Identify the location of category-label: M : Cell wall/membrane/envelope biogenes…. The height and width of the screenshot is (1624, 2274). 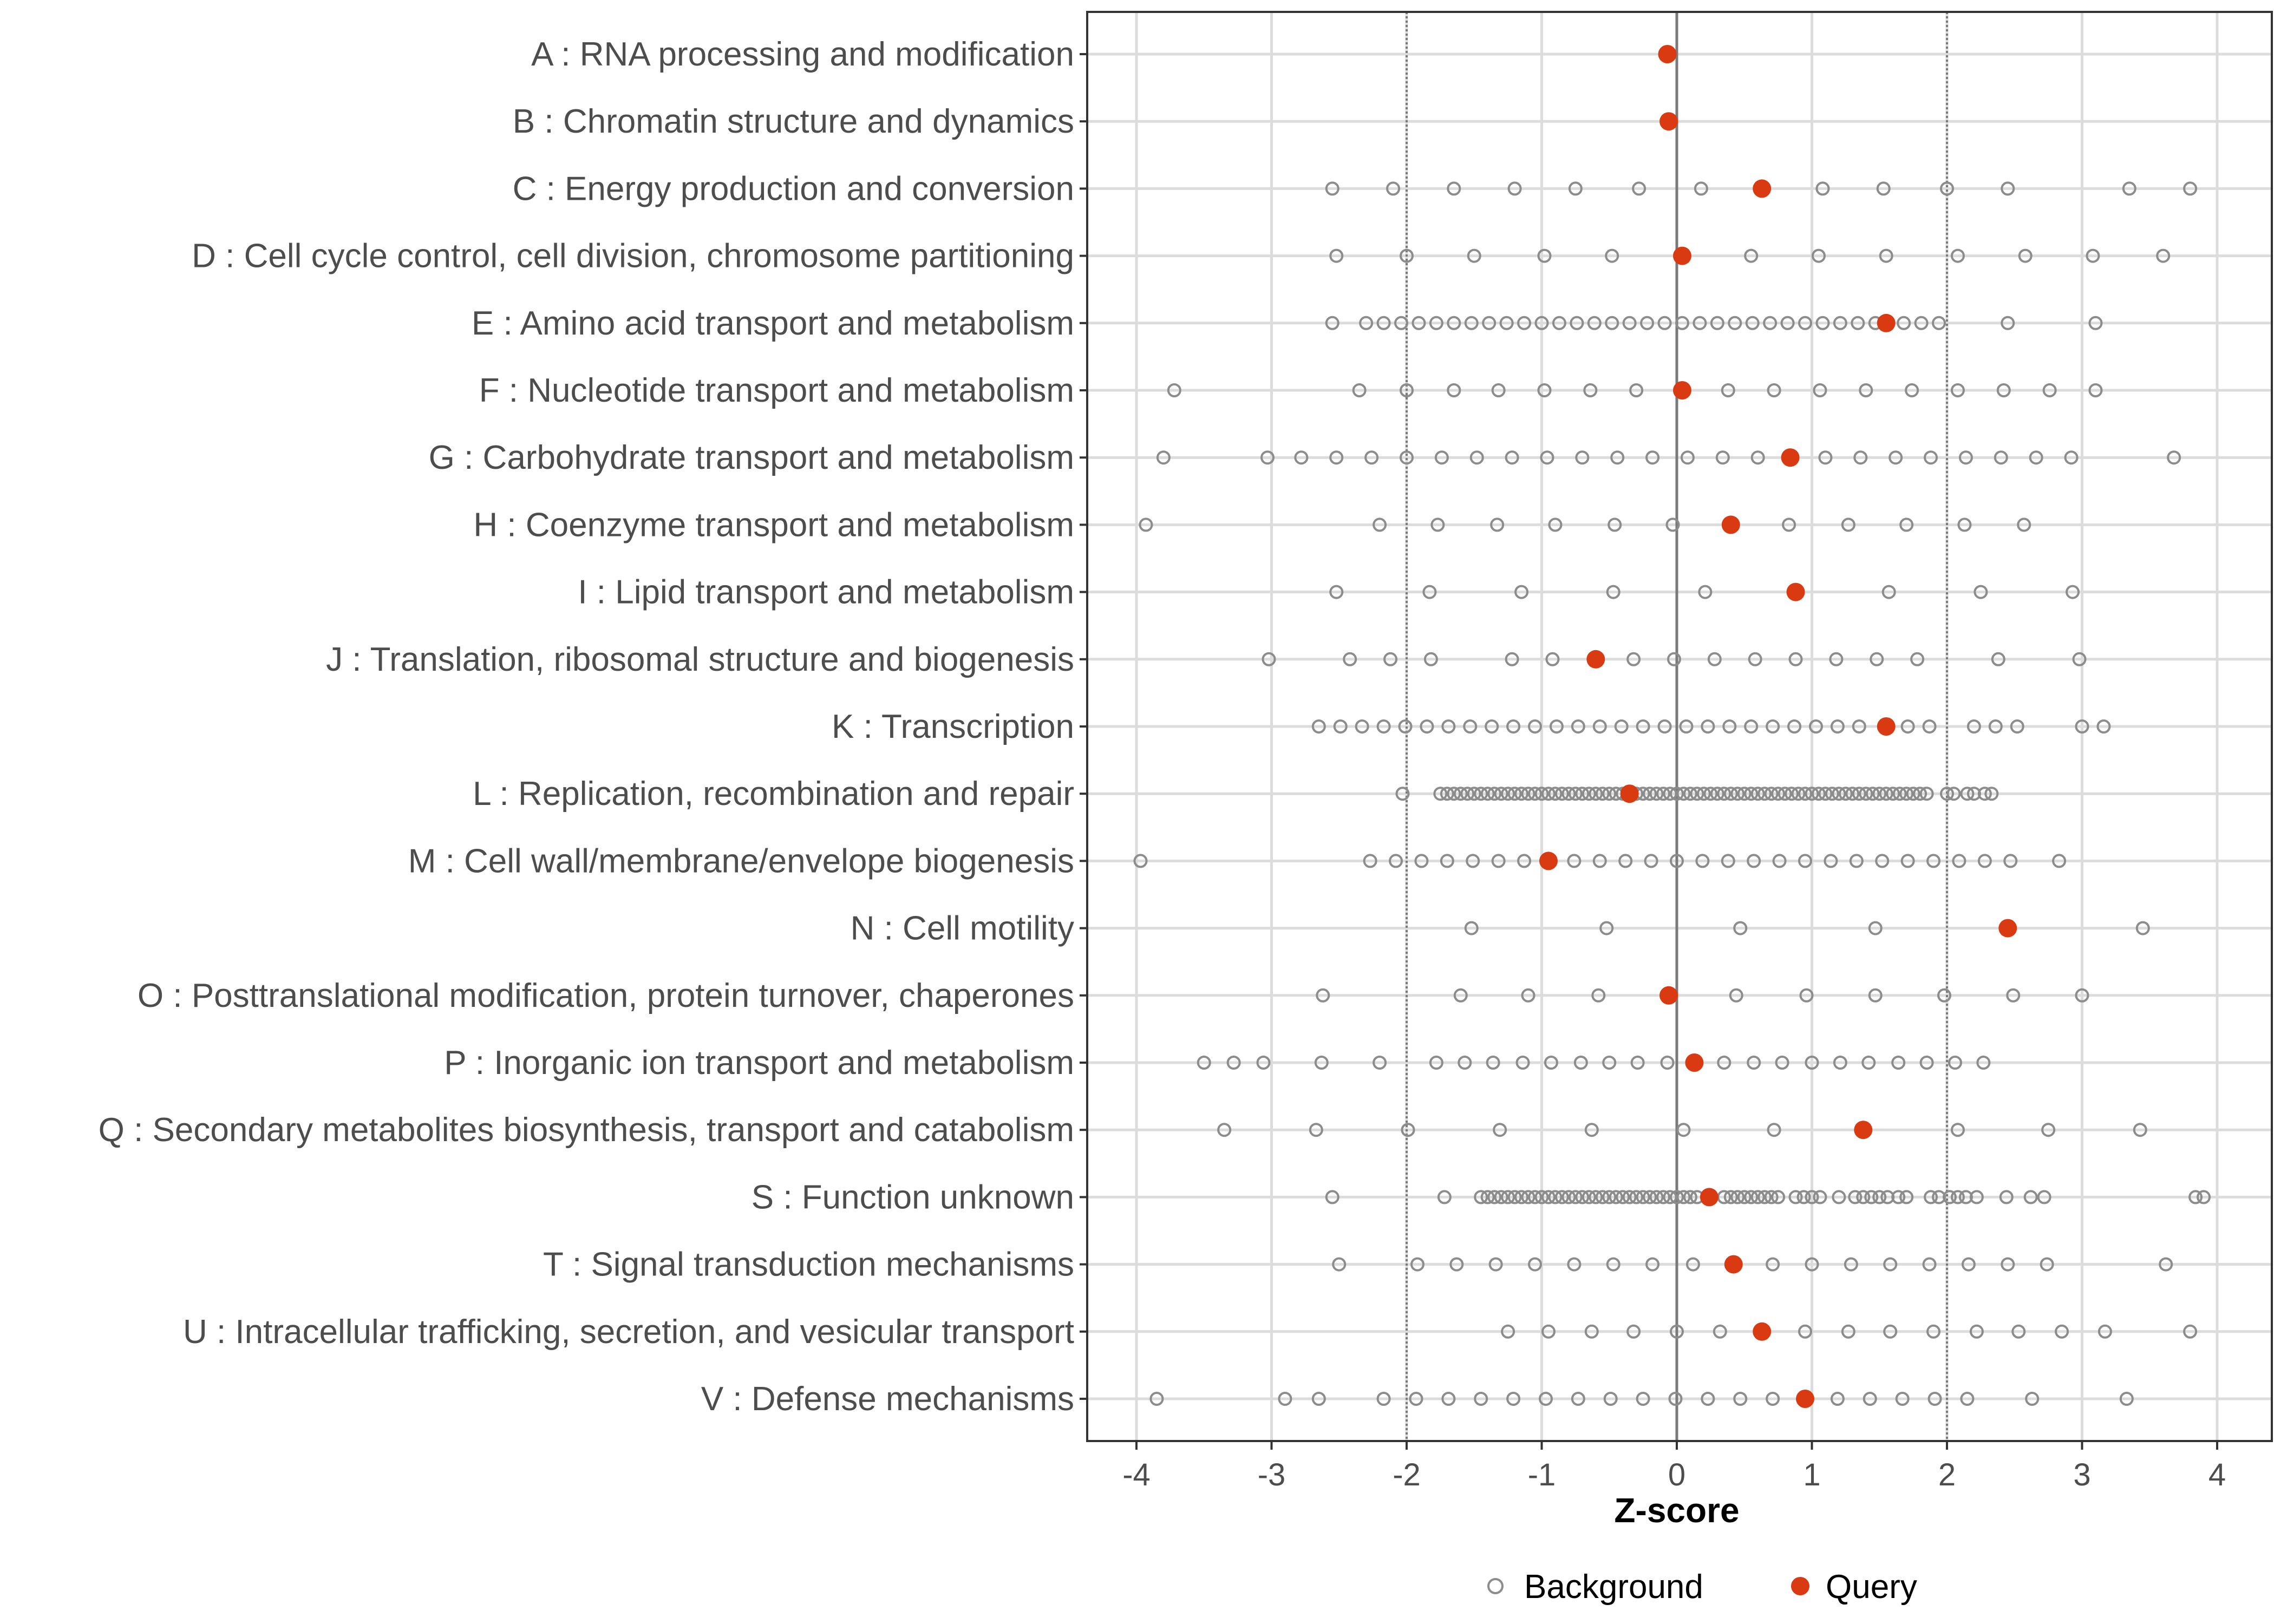
(741, 861).